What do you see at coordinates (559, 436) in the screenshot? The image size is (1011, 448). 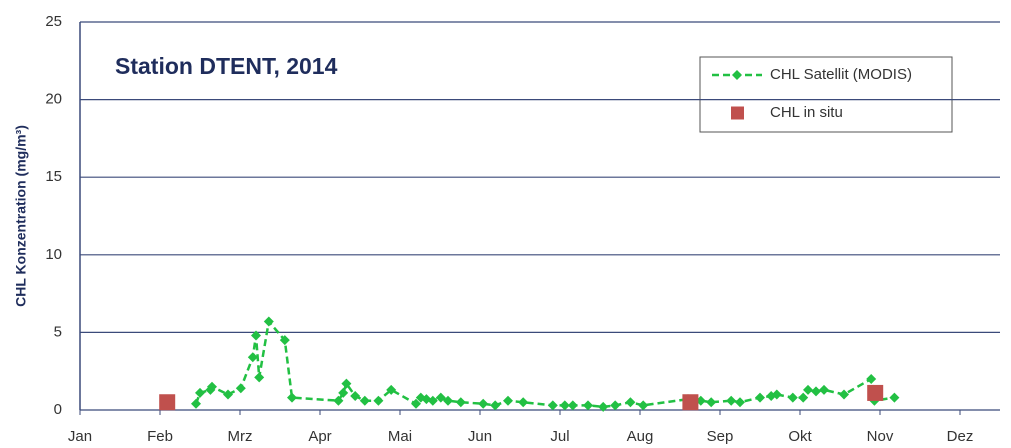 I see `x-tick-label: Jul` at bounding box center [559, 436].